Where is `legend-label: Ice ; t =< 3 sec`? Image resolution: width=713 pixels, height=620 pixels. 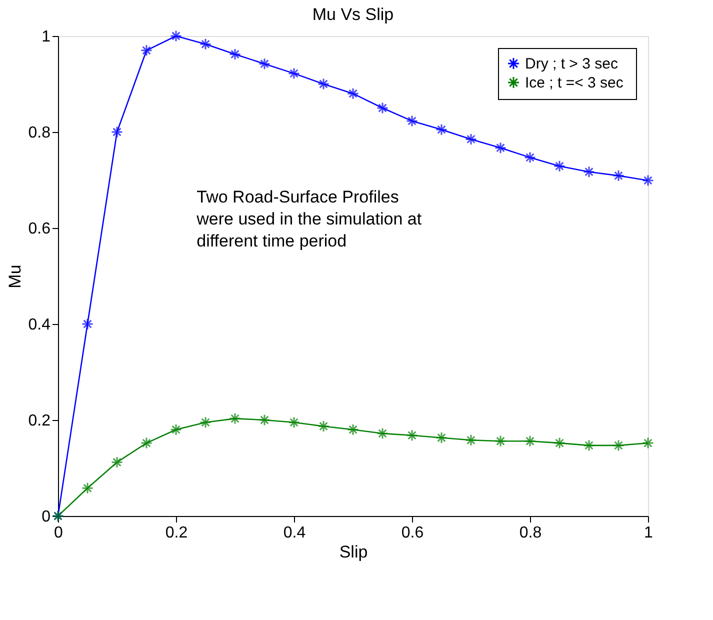
legend-label: Ice ; t =< 3 sec is located at coordinates (574, 83).